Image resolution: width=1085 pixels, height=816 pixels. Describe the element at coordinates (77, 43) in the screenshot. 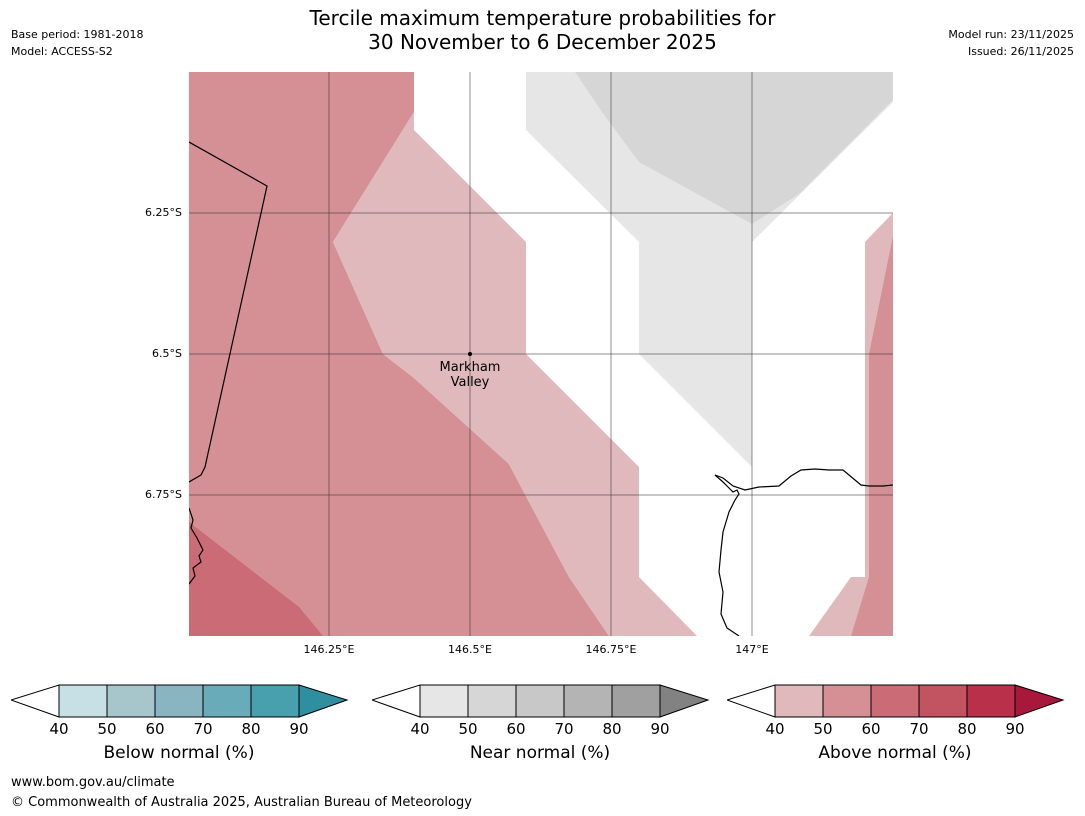

I see `meta-left: Base period: 1981-2018 Model: ACCESS-S2` at that location.